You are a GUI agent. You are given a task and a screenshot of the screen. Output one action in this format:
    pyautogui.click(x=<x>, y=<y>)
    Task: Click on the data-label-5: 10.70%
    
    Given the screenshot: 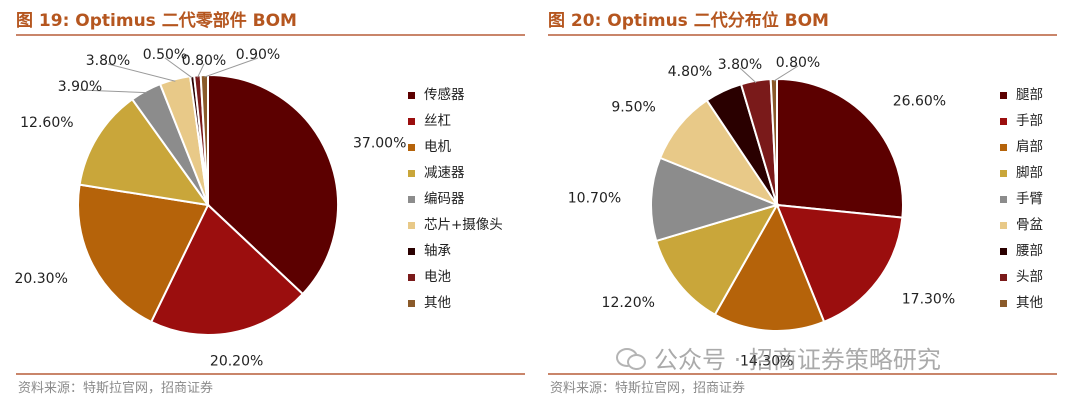 What is the action you would take?
    pyautogui.click(x=594, y=199)
    